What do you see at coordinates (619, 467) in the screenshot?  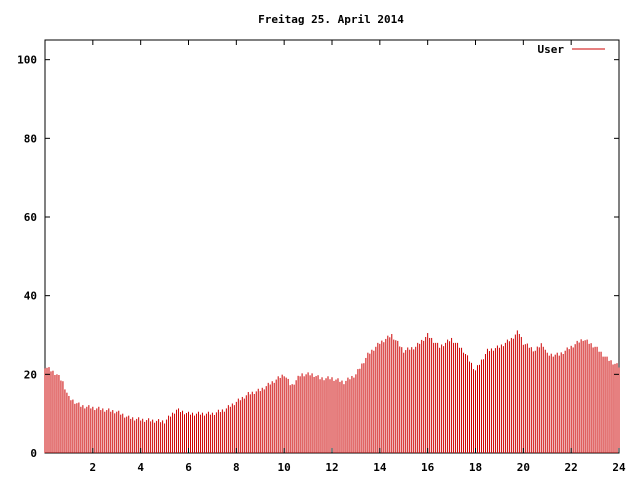 I see `x-tick-label: 24` at bounding box center [619, 467].